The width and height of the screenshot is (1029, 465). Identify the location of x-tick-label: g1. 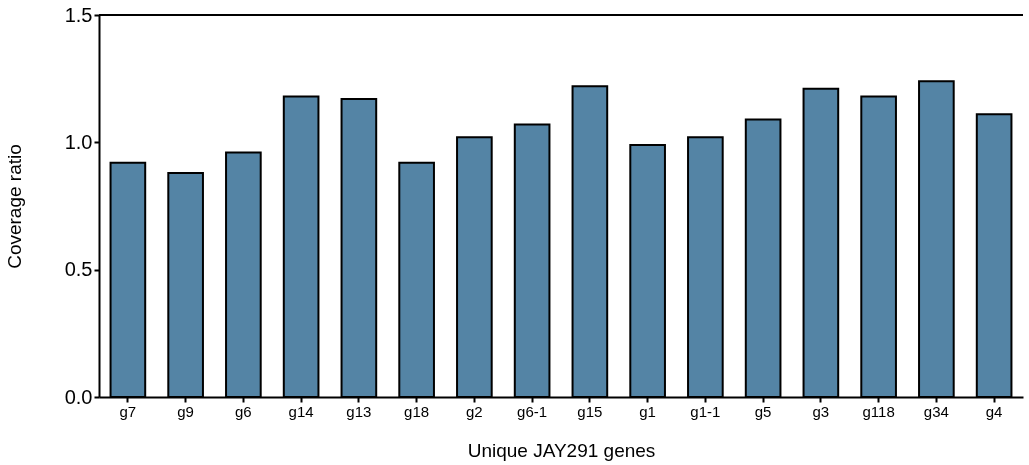
(647, 411).